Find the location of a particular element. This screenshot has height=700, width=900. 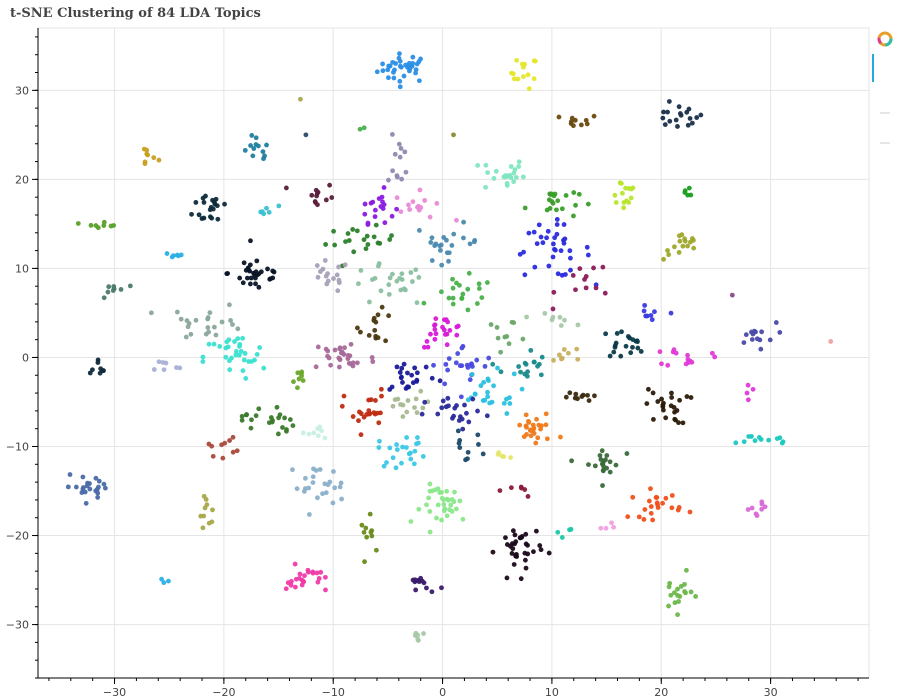

x-tick-label: 20 is located at coordinates (661, 692).